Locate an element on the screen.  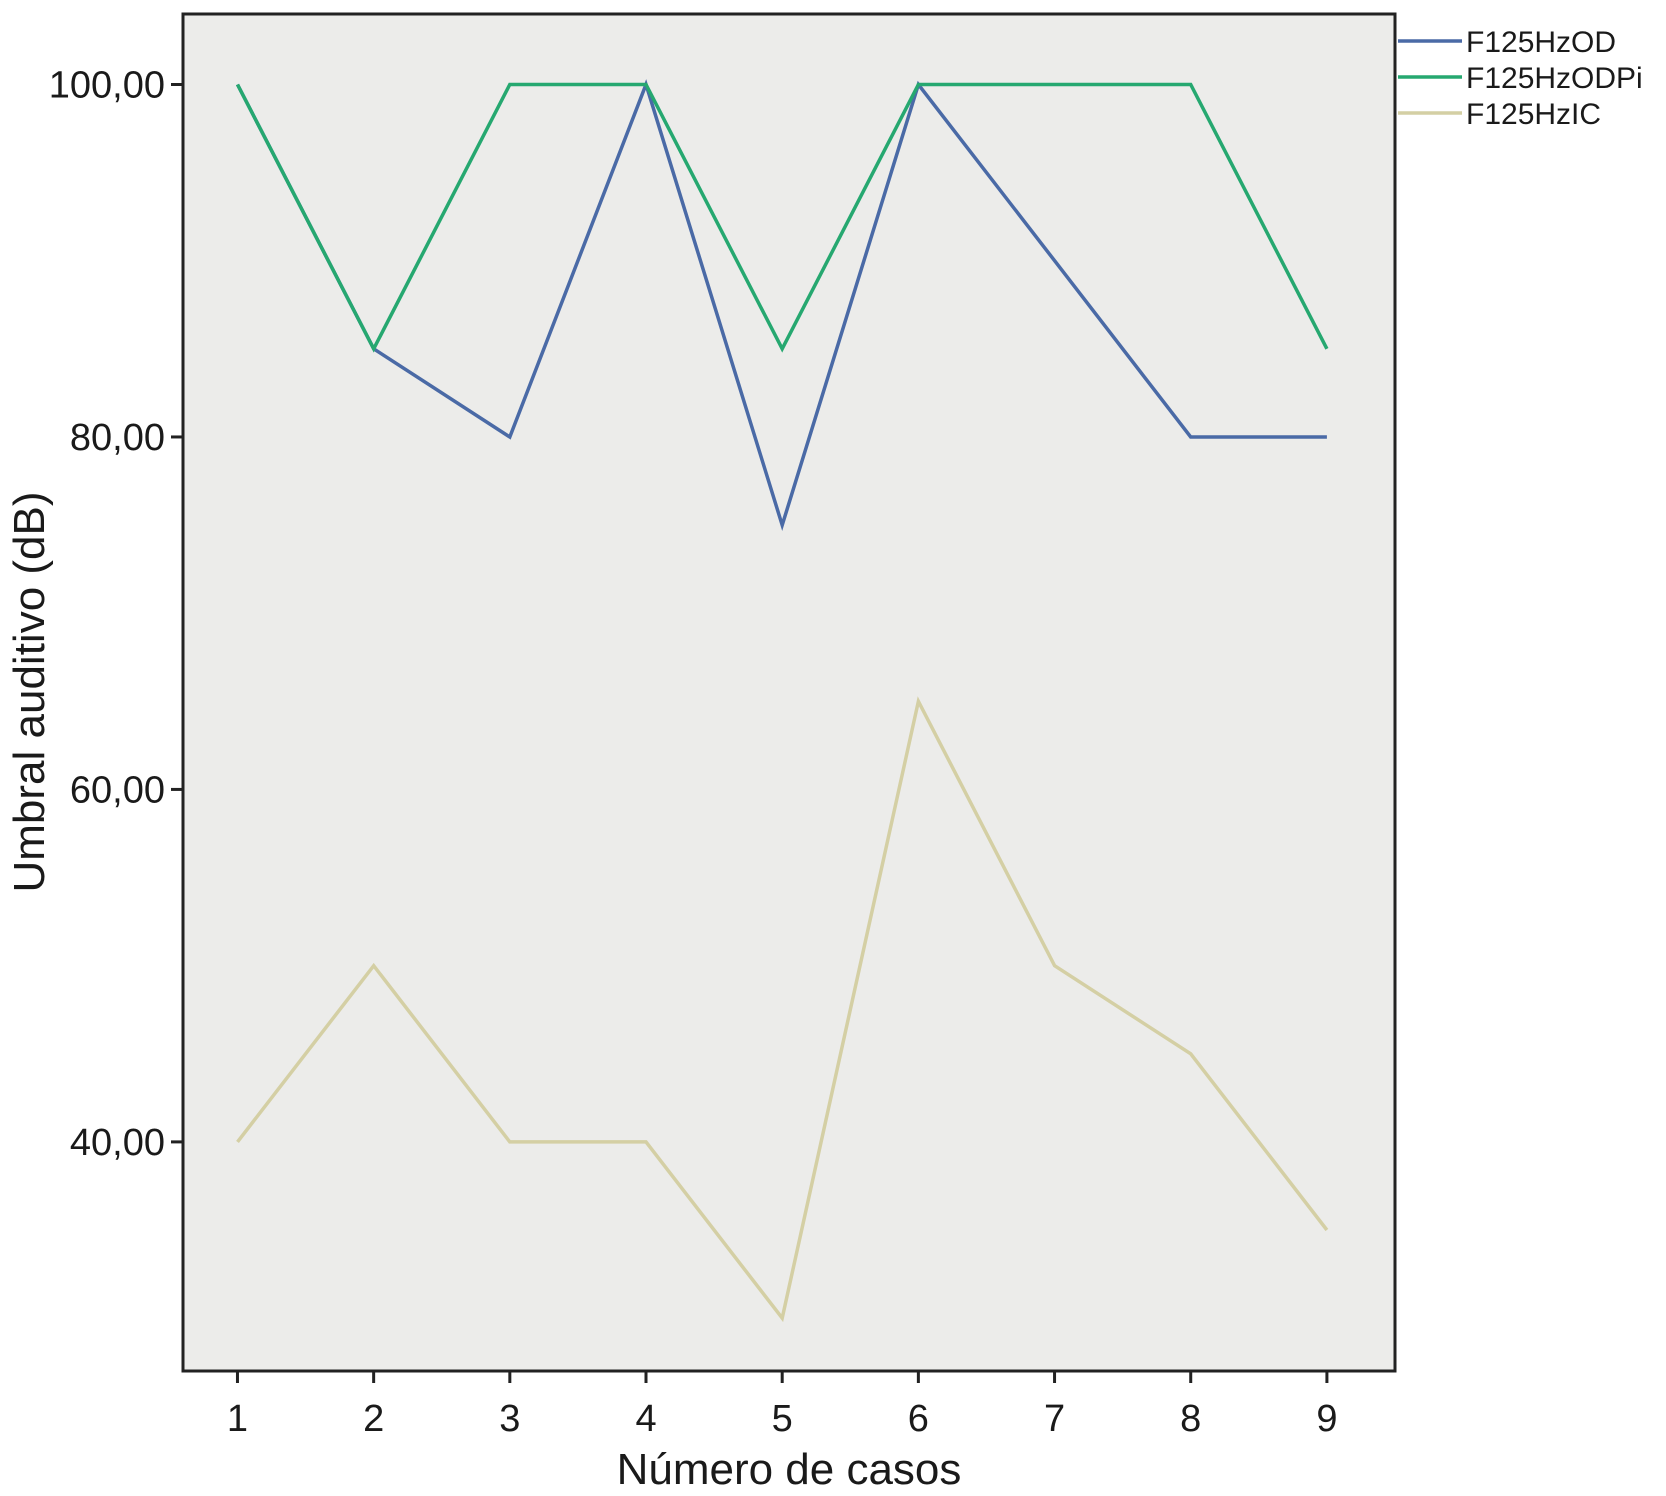
x-axis-title: Número de casos is located at coordinates (789, 1469).